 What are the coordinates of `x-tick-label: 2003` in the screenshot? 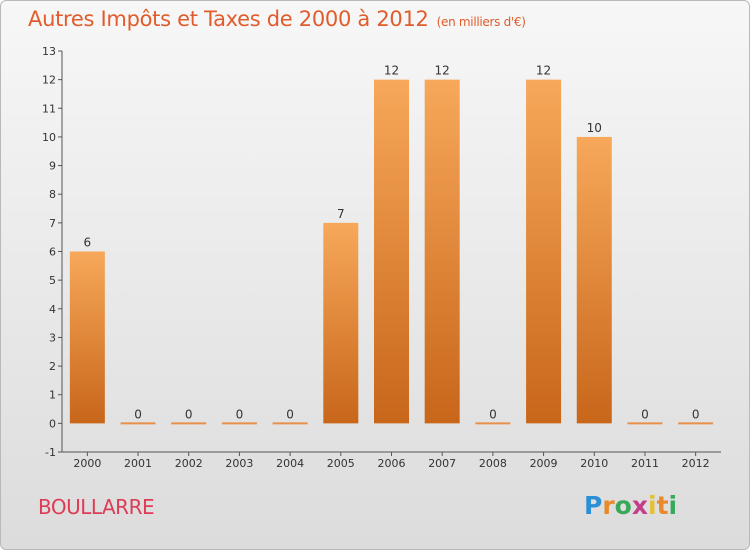 It's located at (239, 463).